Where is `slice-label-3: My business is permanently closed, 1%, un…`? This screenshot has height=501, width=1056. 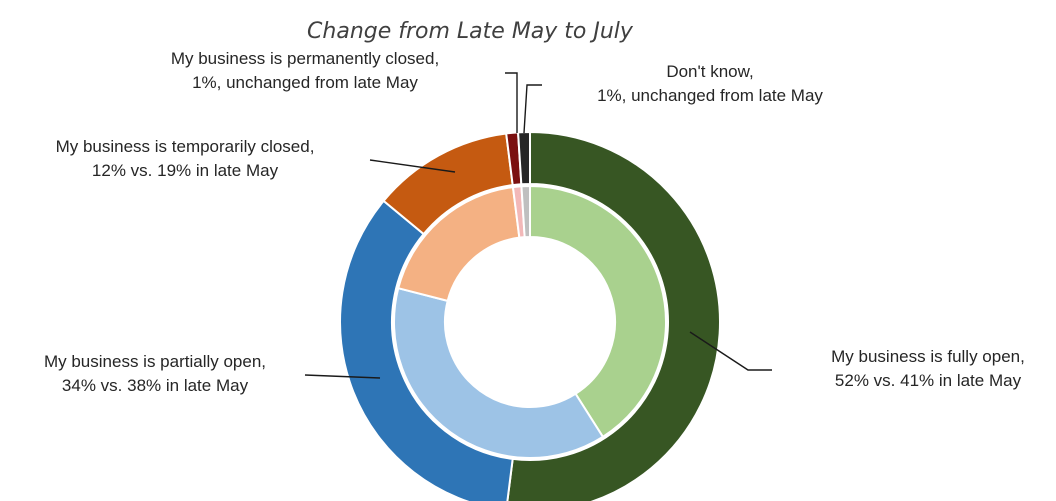
slice-label-3: My business is permanently closed, 1%, un… is located at coordinates (305, 70).